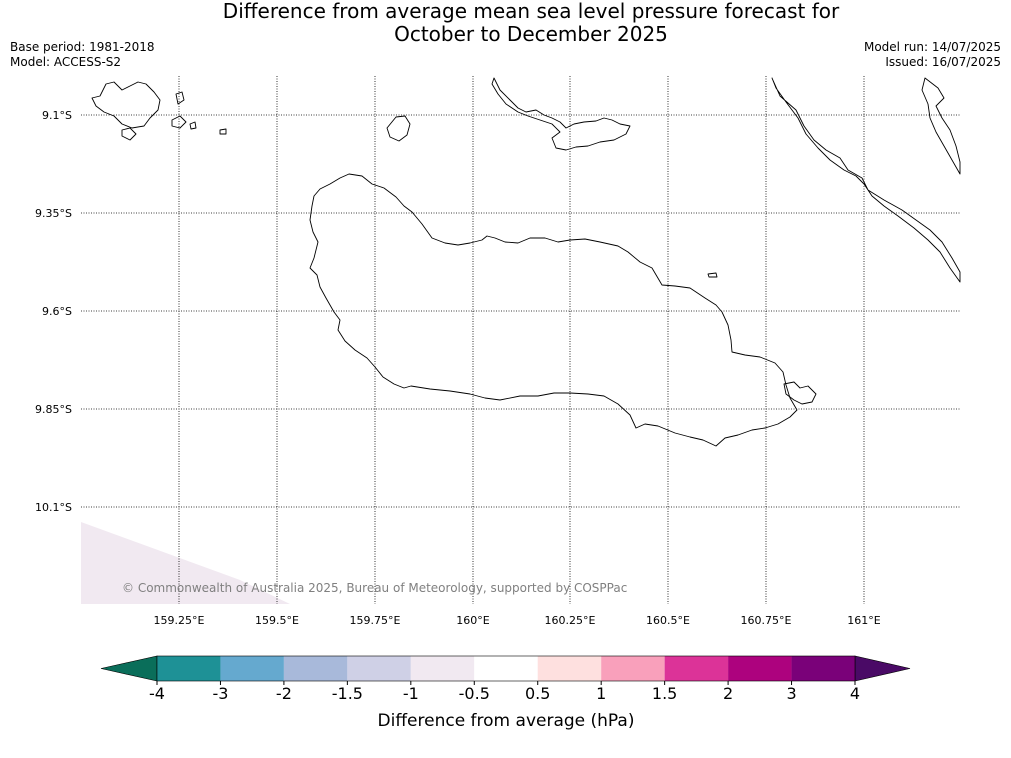  What do you see at coordinates (53, 409) in the screenshot?
I see `lat-label-4: 9.85°S` at bounding box center [53, 409].